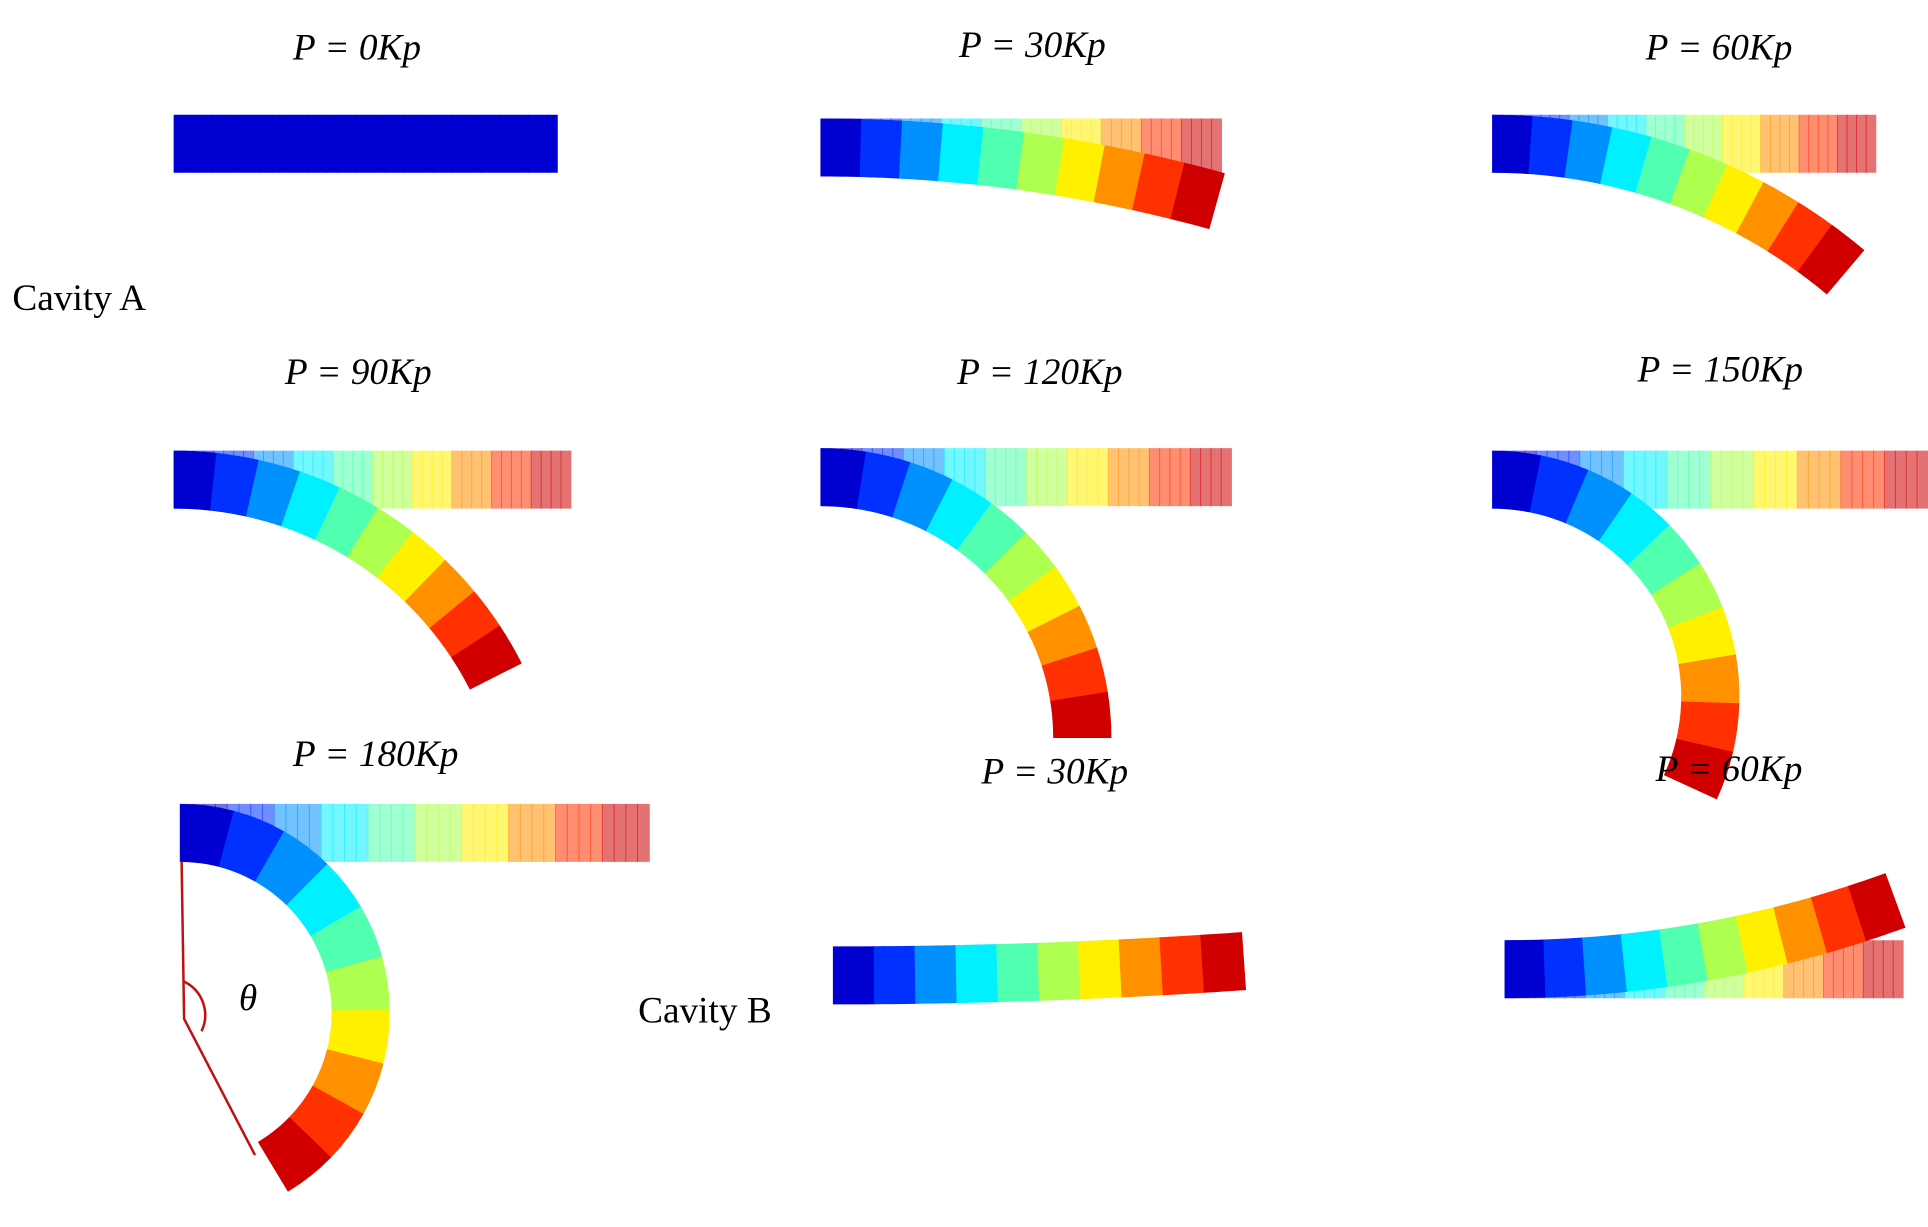  What do you see at coordinates (1719, 48) in the screenshot?
I see `panel-label: P = 60Kp` at bounding box center [1719, 48].